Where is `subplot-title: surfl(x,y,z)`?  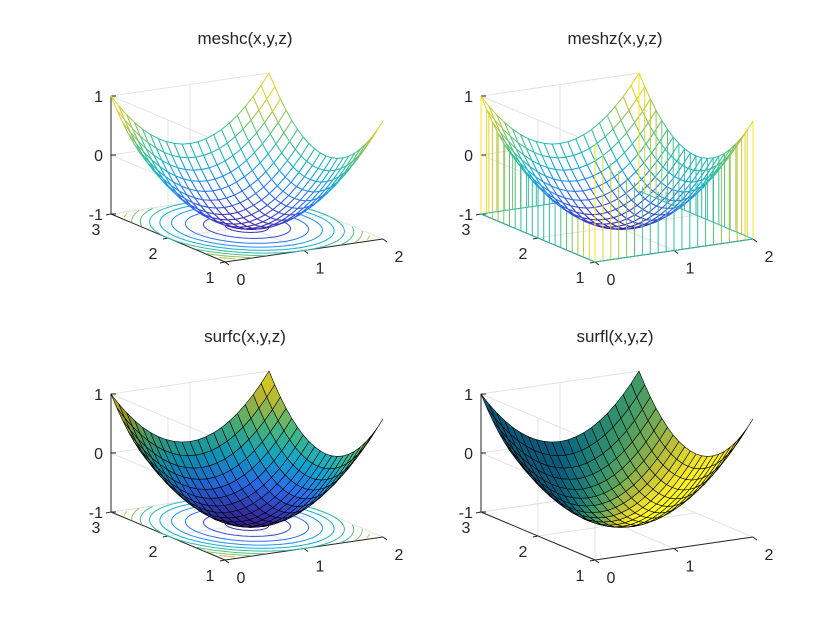 subplot-title: surfl(x,y,z) is located at coordinates (614, 336).